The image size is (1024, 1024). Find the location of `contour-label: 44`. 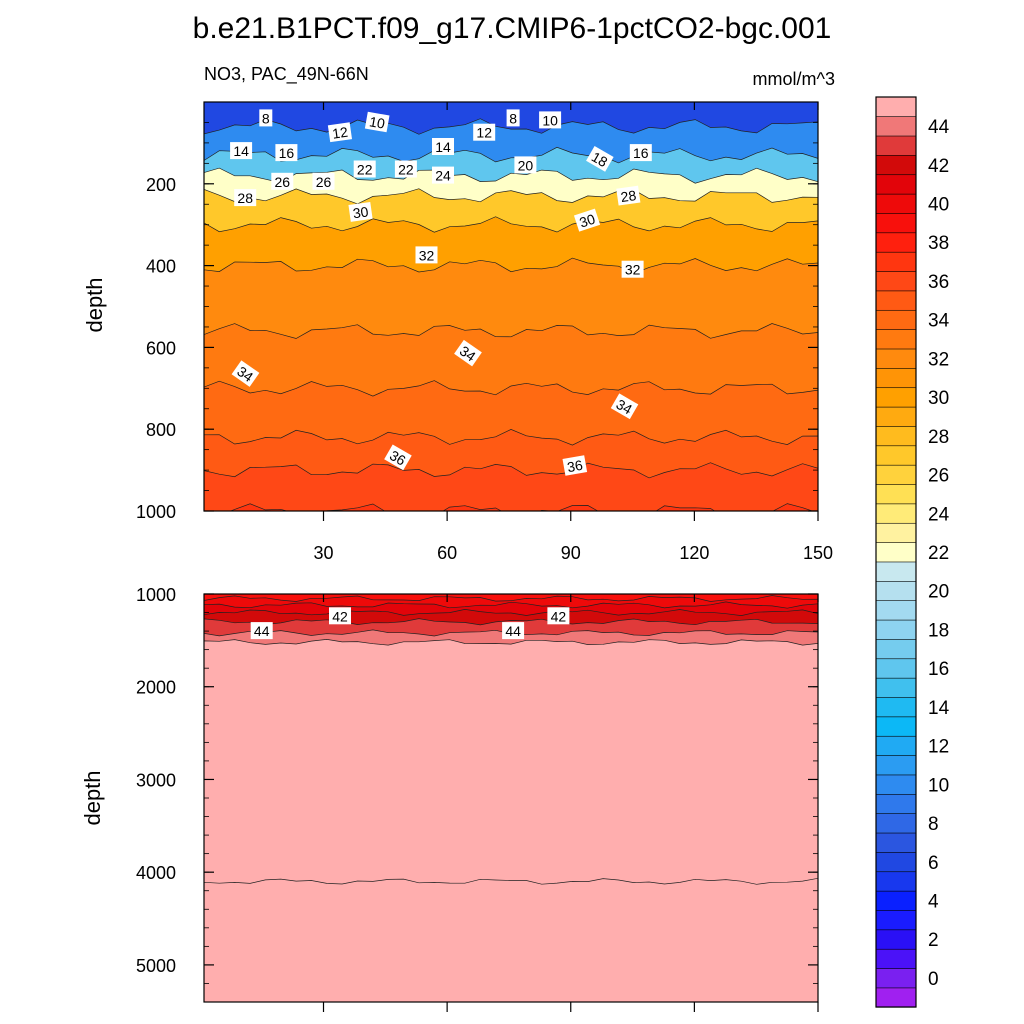

contour-label: 44 is located at coordinates (513, 631).